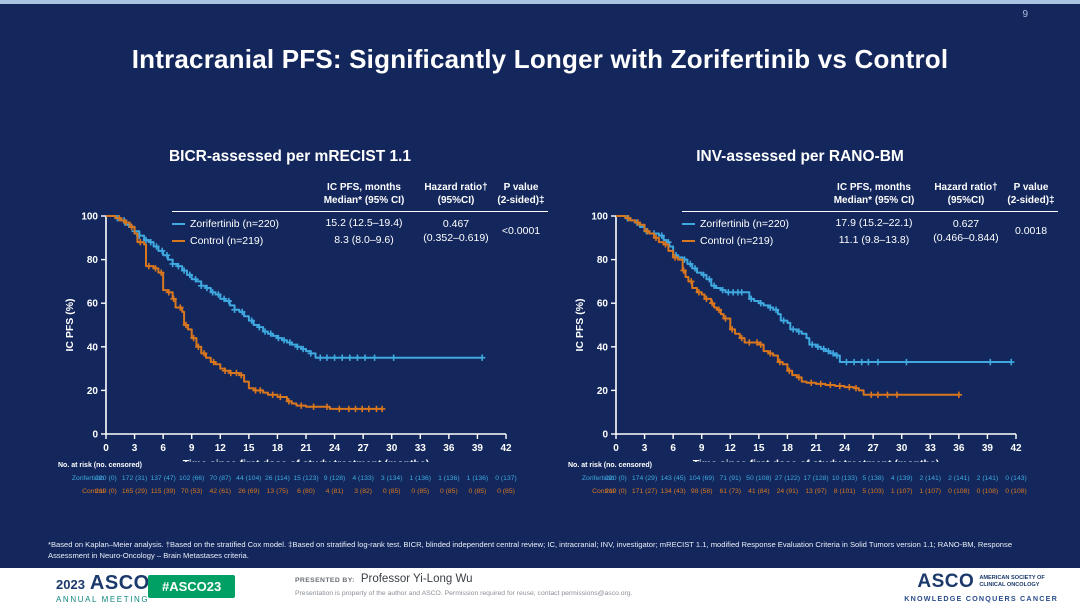  What do you see at coordinates (987, 491) in the screenshot?
I see `risk-cell: 0 (108)` at bounding box center [987, 491].